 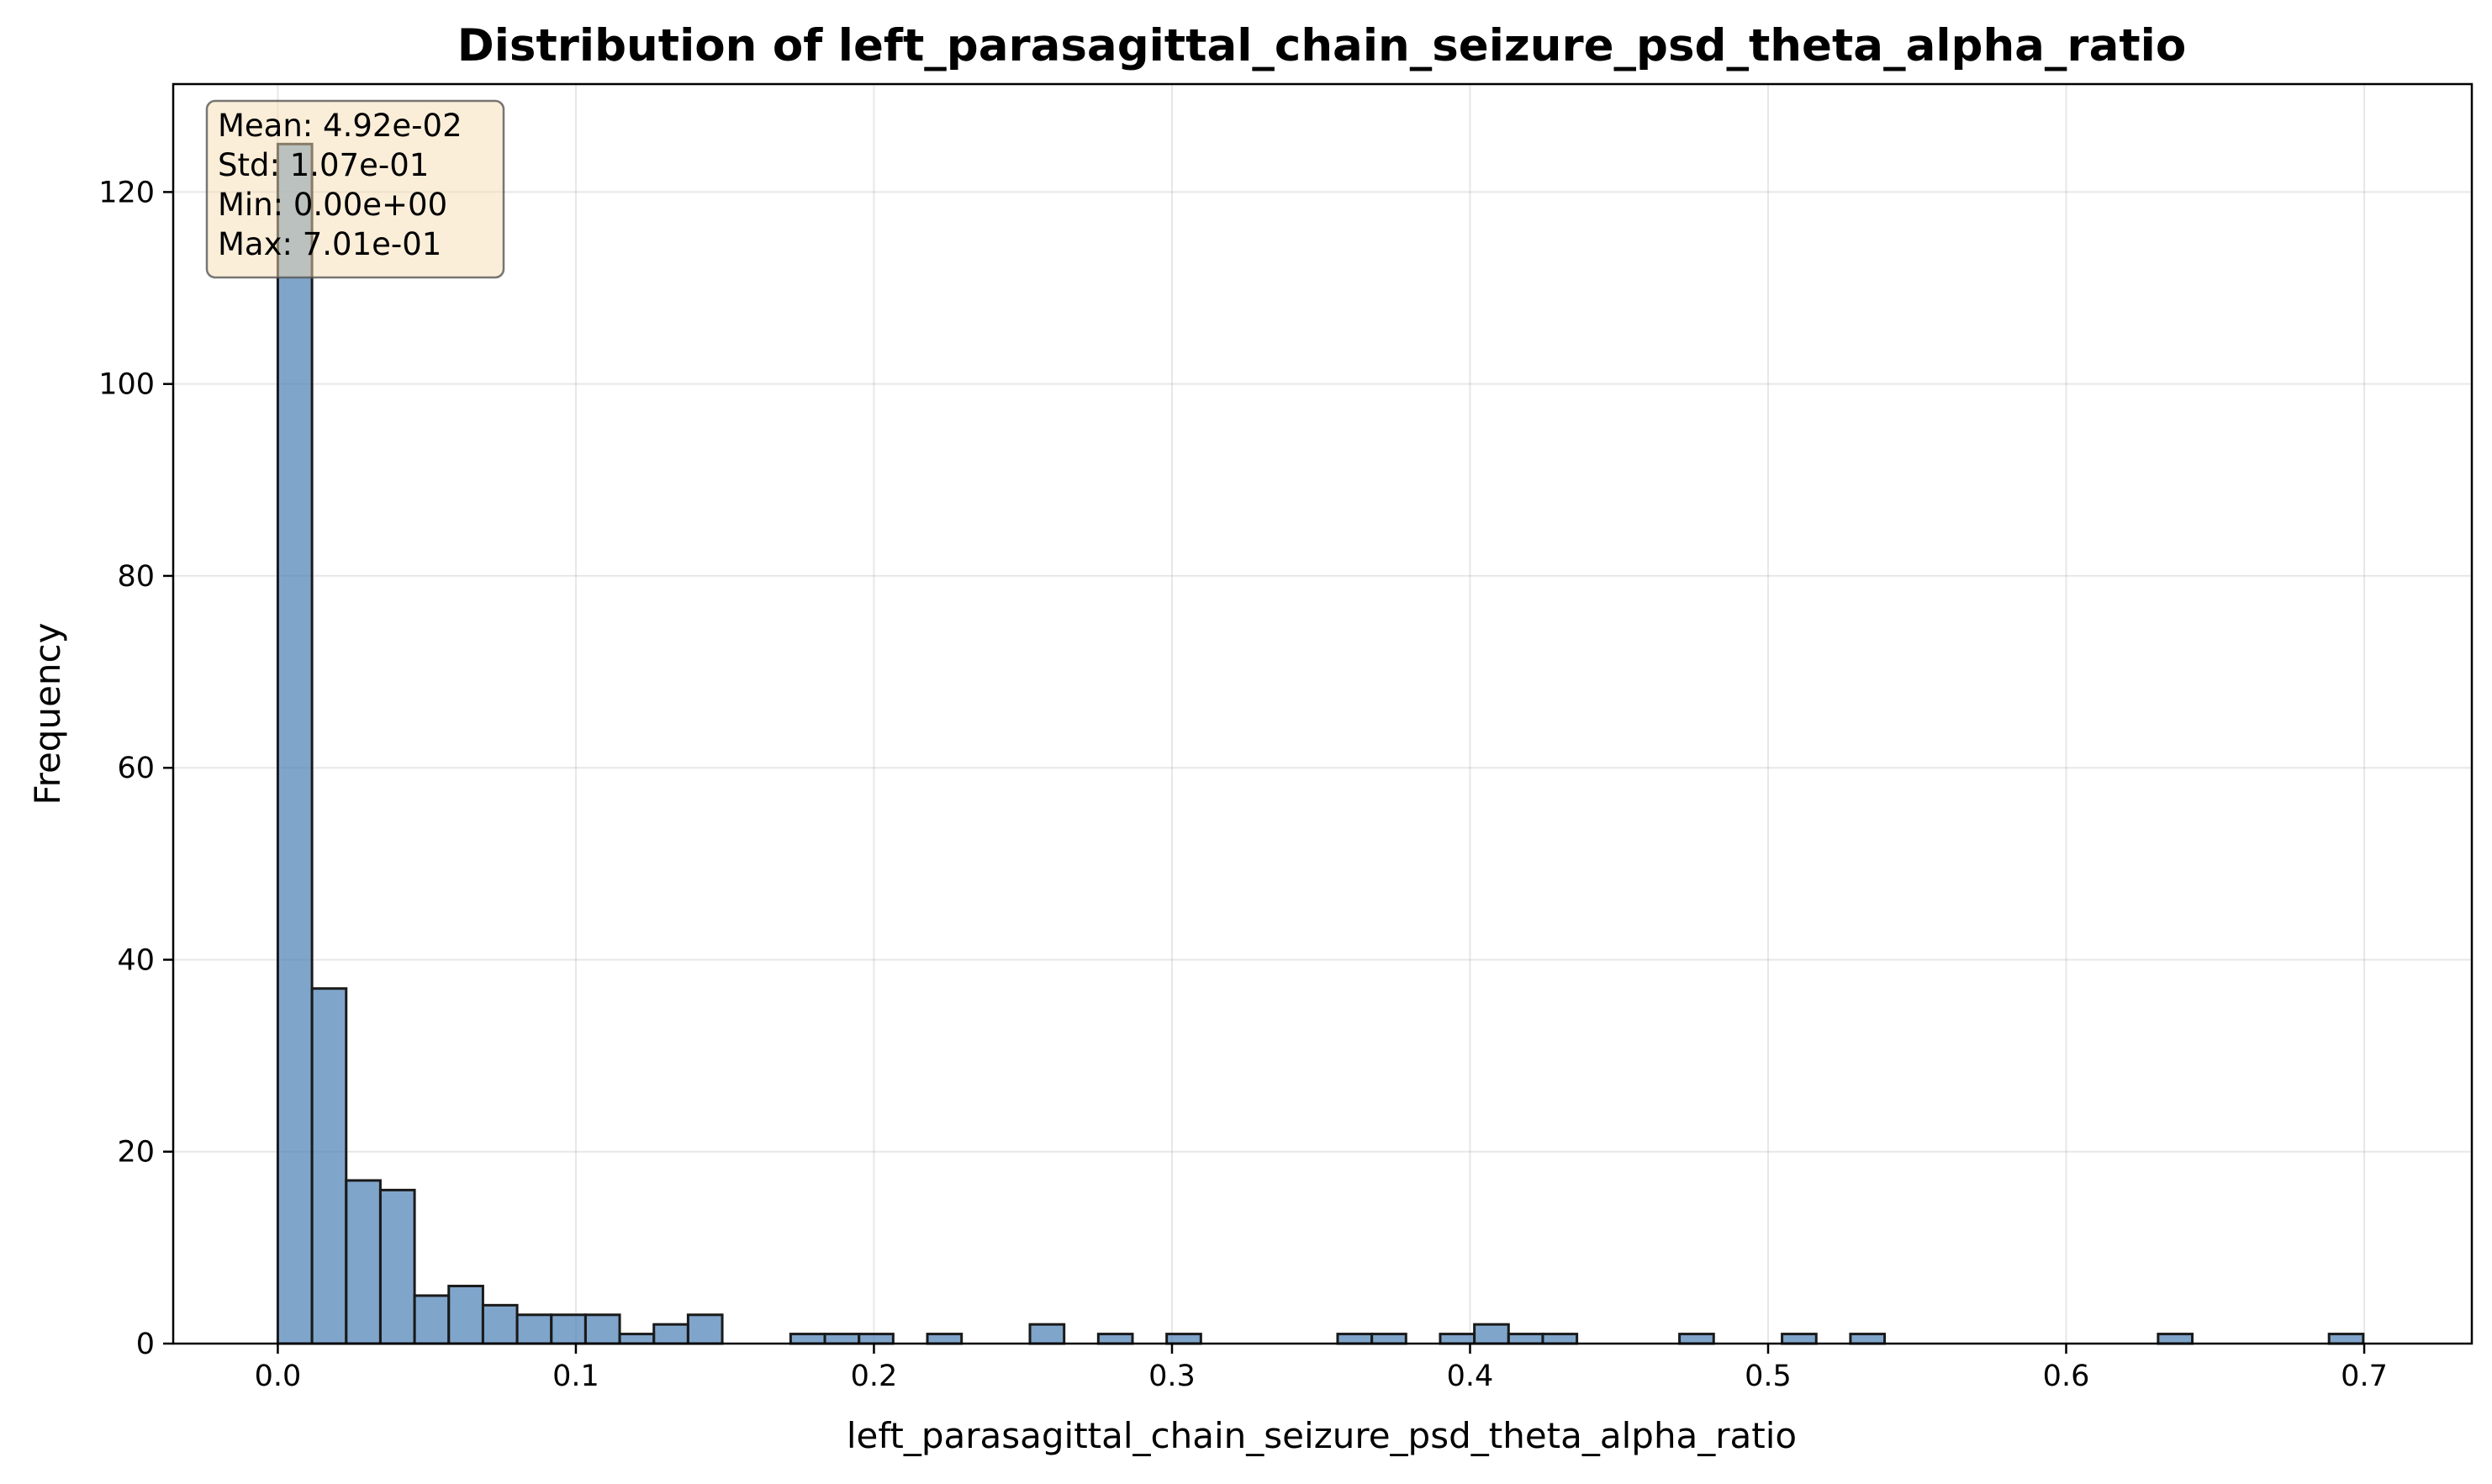 What do you see at coordinates (874, 1376) in the screenshot?
I see `x-tick-label: 0.2` at bounding box center [874, 1376].